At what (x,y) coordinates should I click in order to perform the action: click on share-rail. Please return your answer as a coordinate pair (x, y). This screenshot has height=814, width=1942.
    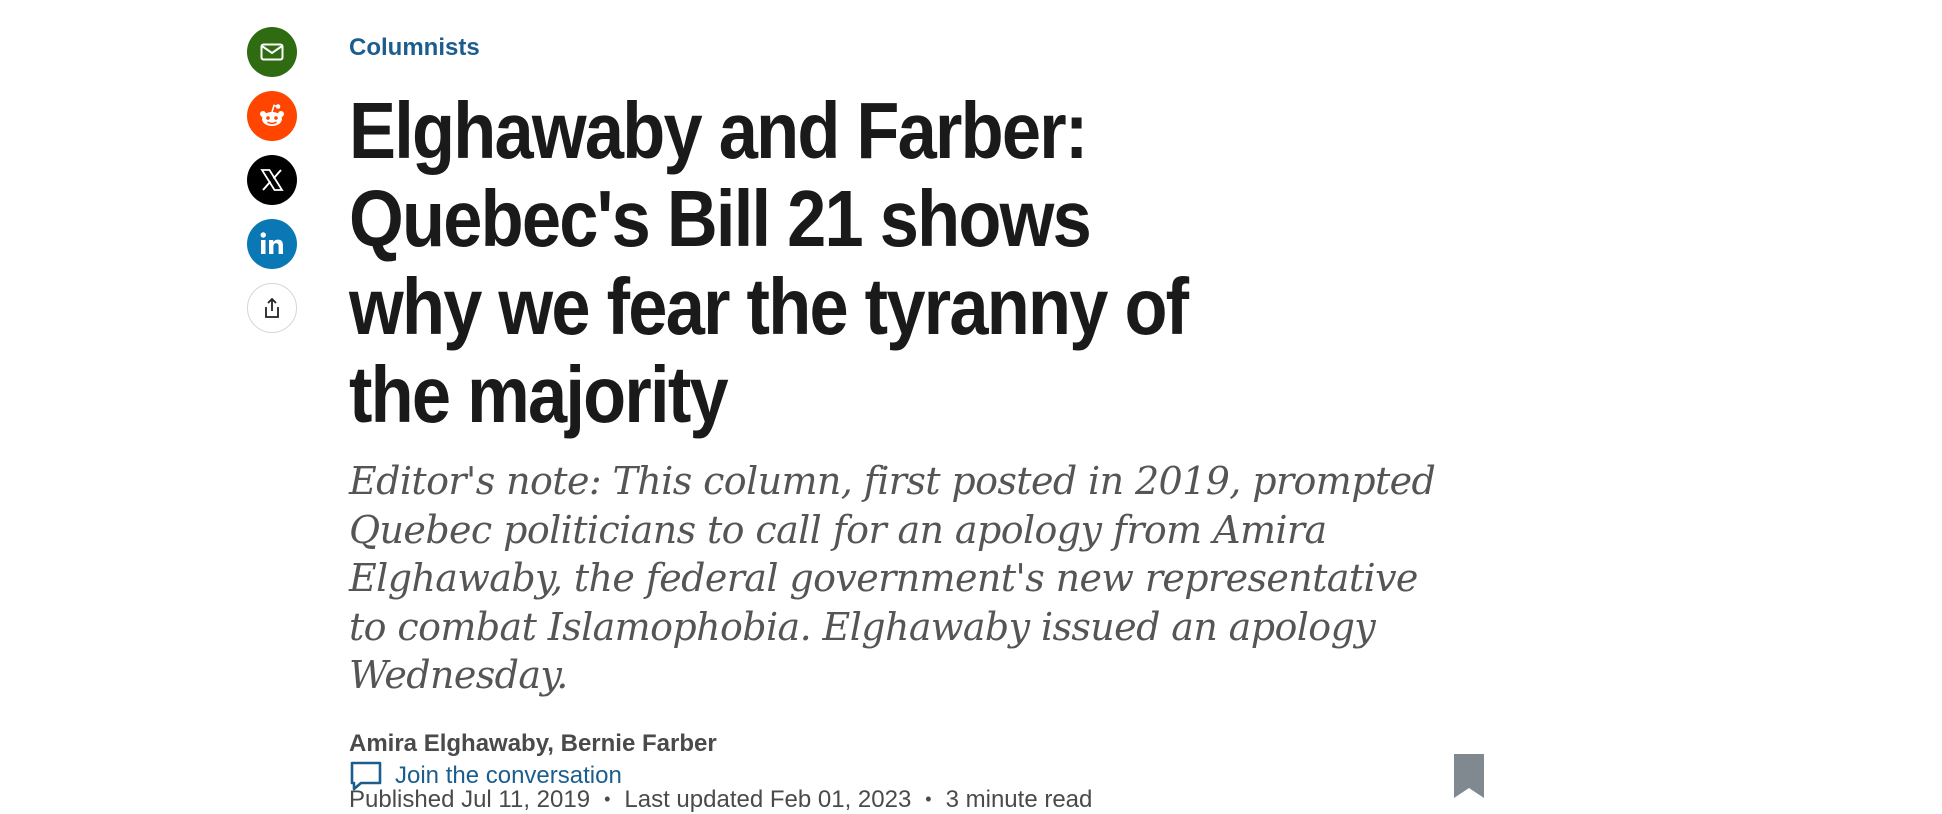
    Looking at the image, I should click on (272, 187).